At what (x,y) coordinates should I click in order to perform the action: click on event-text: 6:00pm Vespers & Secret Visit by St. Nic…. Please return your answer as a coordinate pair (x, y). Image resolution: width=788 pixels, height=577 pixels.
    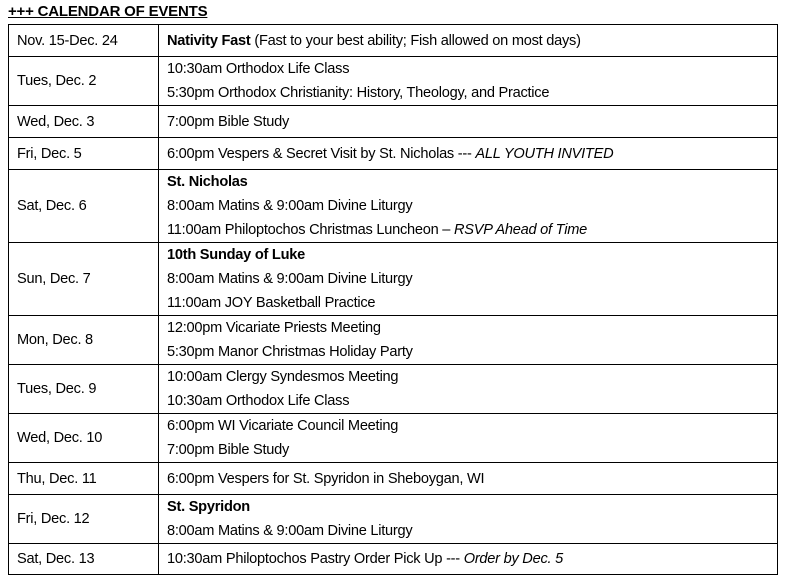
    Looking at the image, I should click on (321, 153).